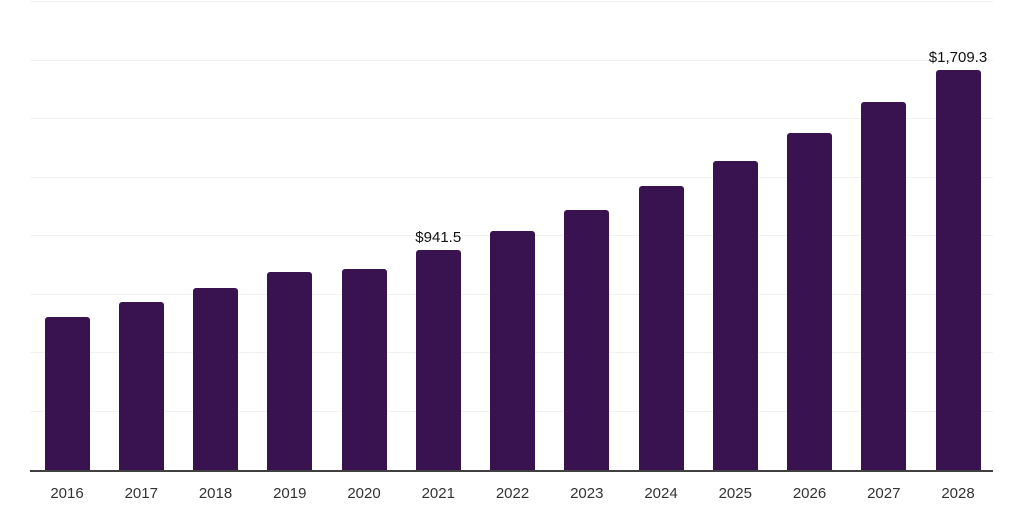 The image size is (1024, 512). Describe the element at coordinates (67, 493) in the screenshot. I see `x-tick-label-2016: 2016` at that location.